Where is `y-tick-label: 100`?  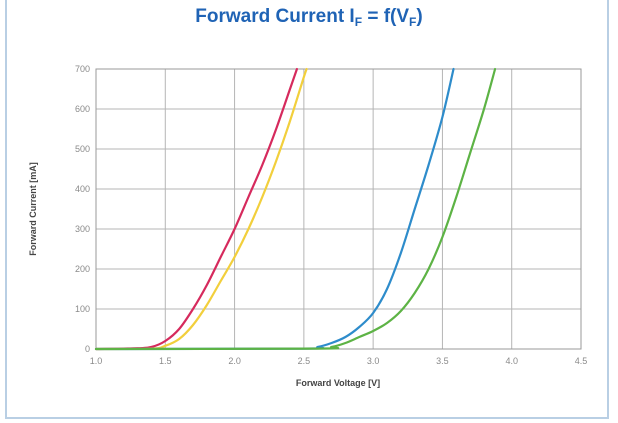
y-tick-label: 100 is located at coordinates (82, 309).